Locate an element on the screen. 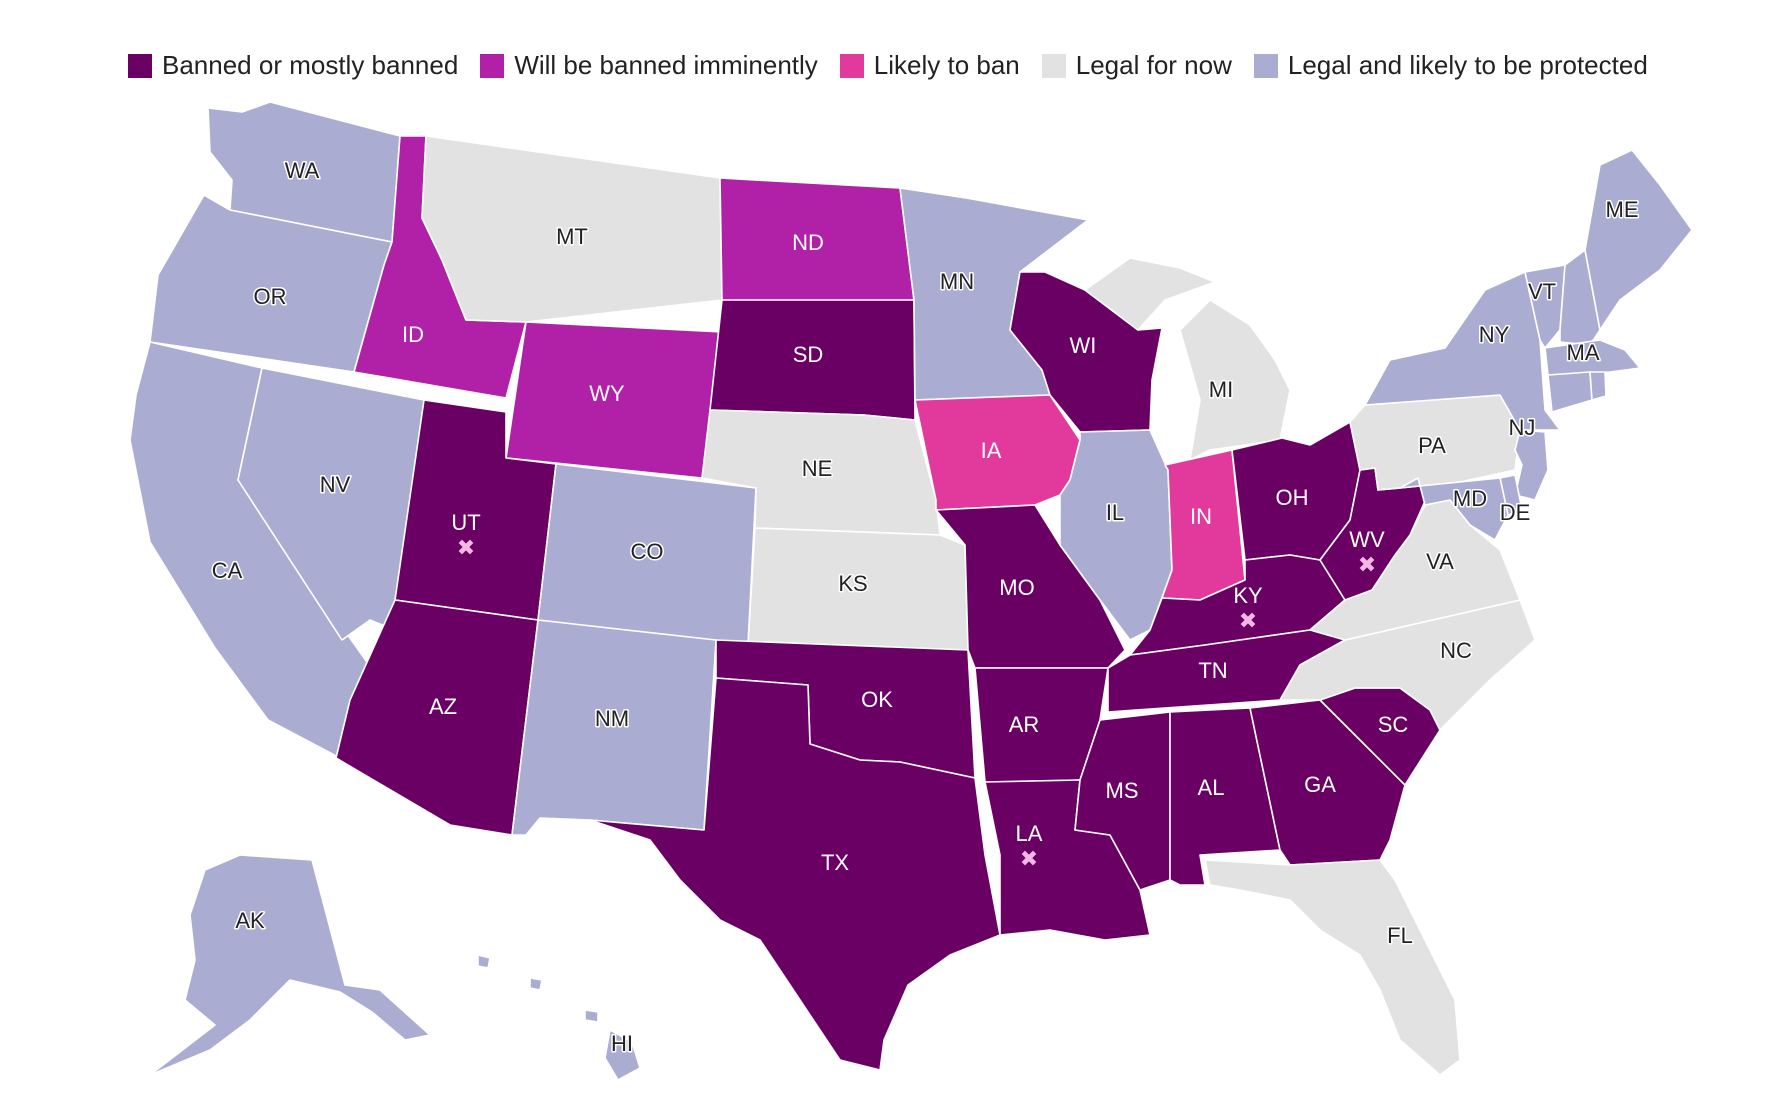  state-marker-icon-KY: ✖ is located at coordinates (1248, 621).